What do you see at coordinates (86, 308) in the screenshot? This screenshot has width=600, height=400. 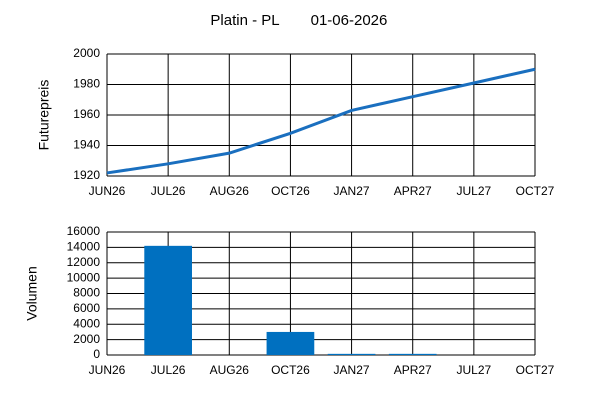 I see `y-tick-label: 6000` at bounding box center [86, 308].